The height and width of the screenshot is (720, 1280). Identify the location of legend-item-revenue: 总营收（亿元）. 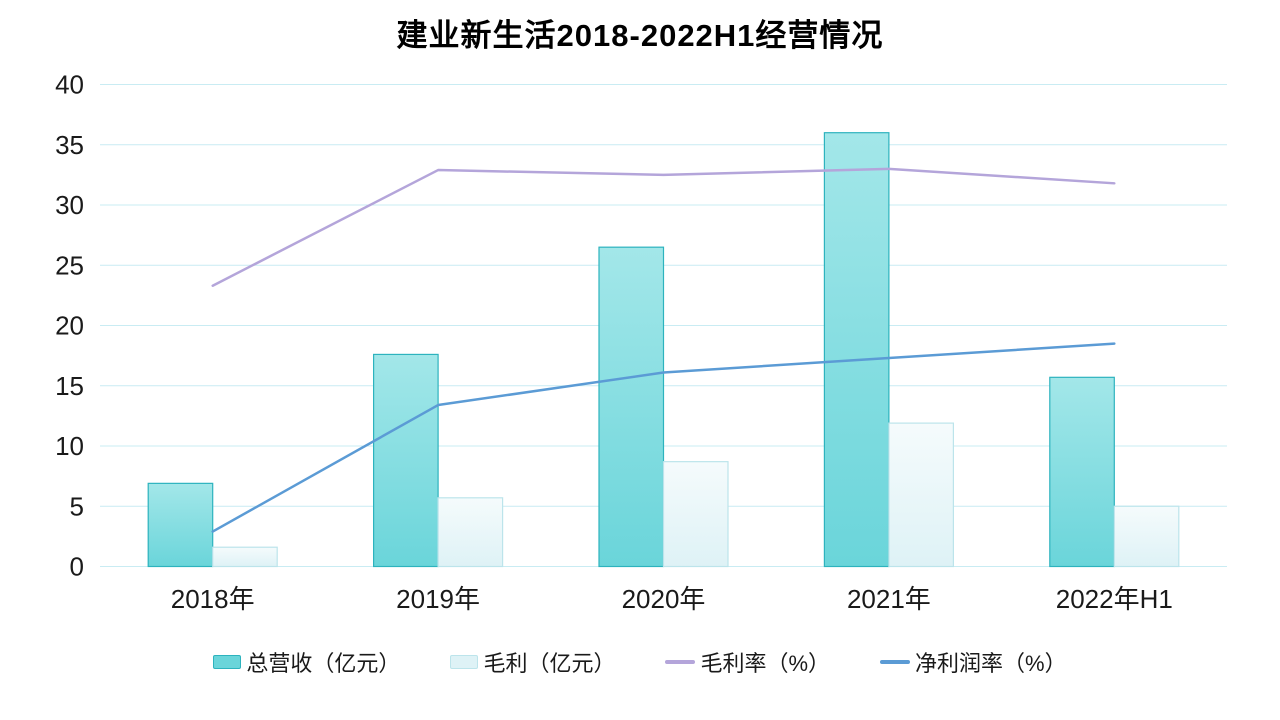
(306, 662).